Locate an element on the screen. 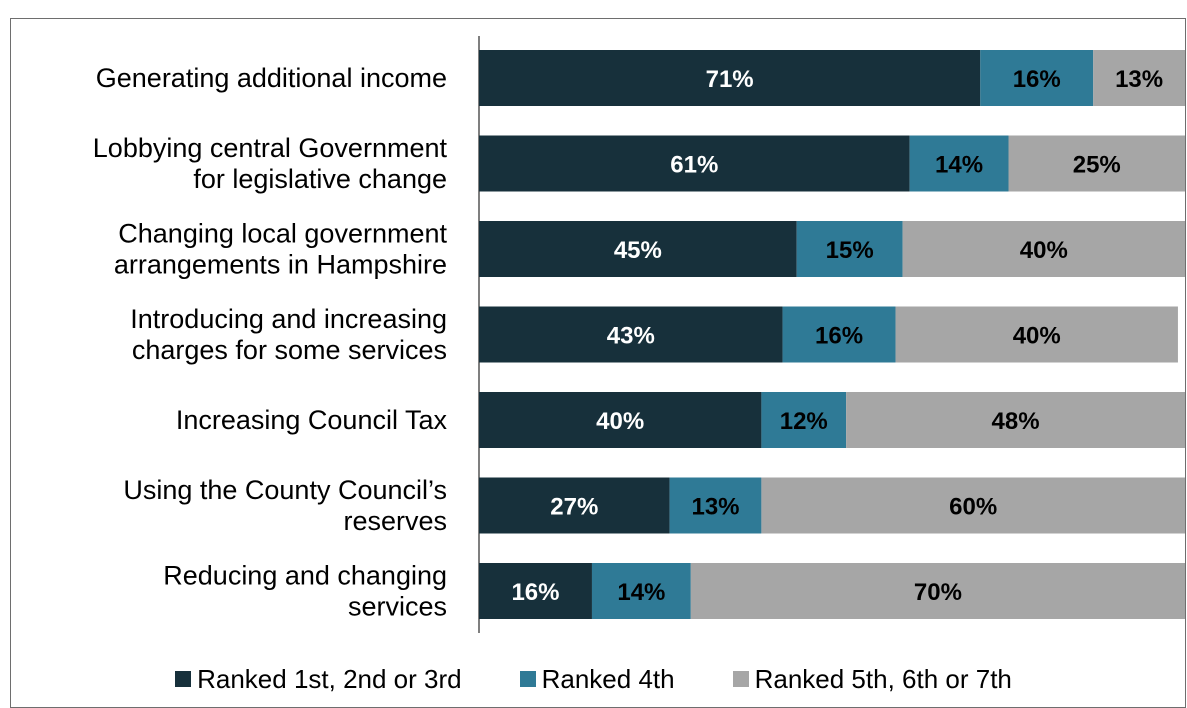 This screenshot has height=708, width=1187. legend-label-ranked-4: Ranked 4th is located at coordinates (608, 678).